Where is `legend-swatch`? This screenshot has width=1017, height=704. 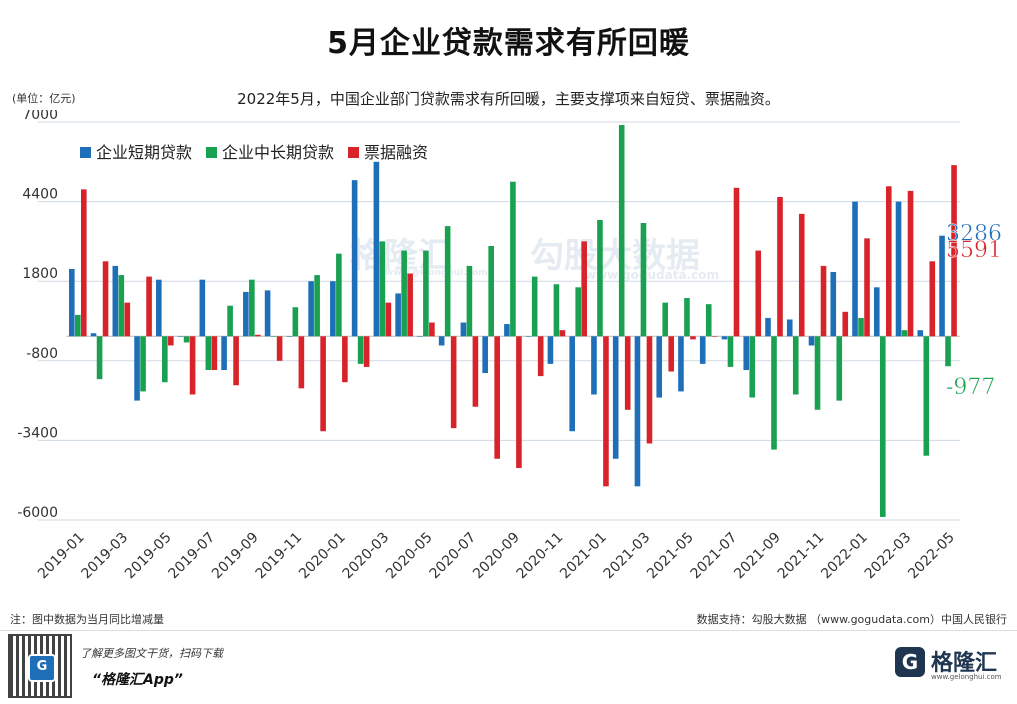
legend-swatch is located at coordinates (353, 152).